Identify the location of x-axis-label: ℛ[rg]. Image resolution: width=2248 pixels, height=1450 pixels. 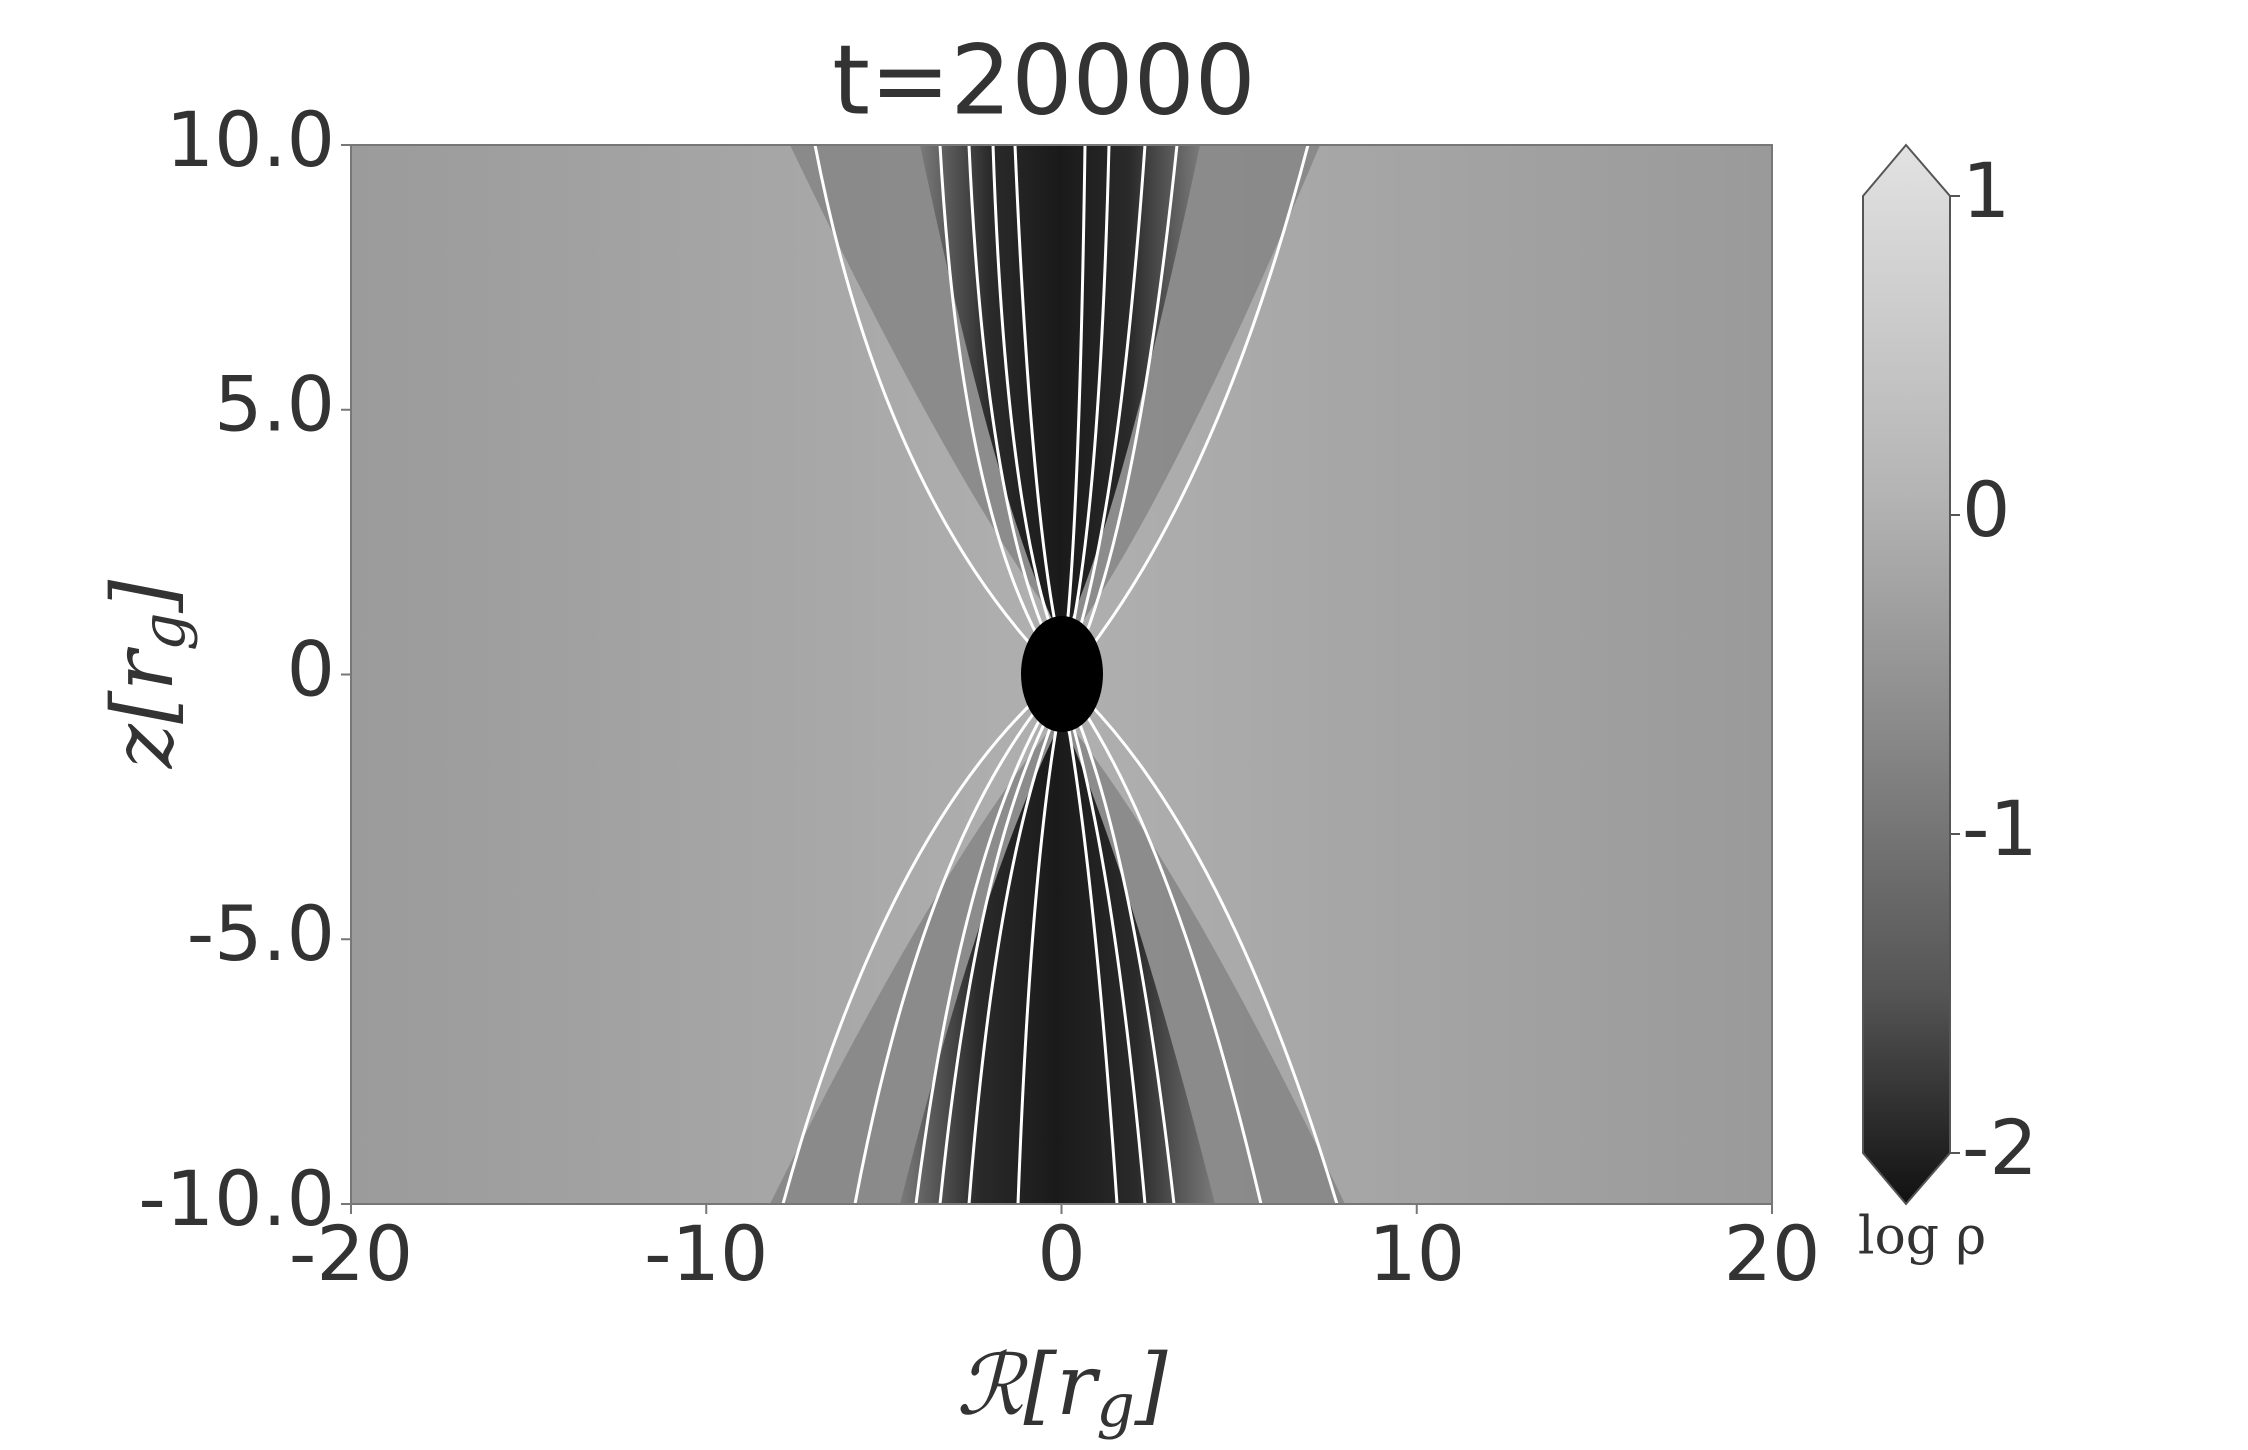
(1061, 1388).